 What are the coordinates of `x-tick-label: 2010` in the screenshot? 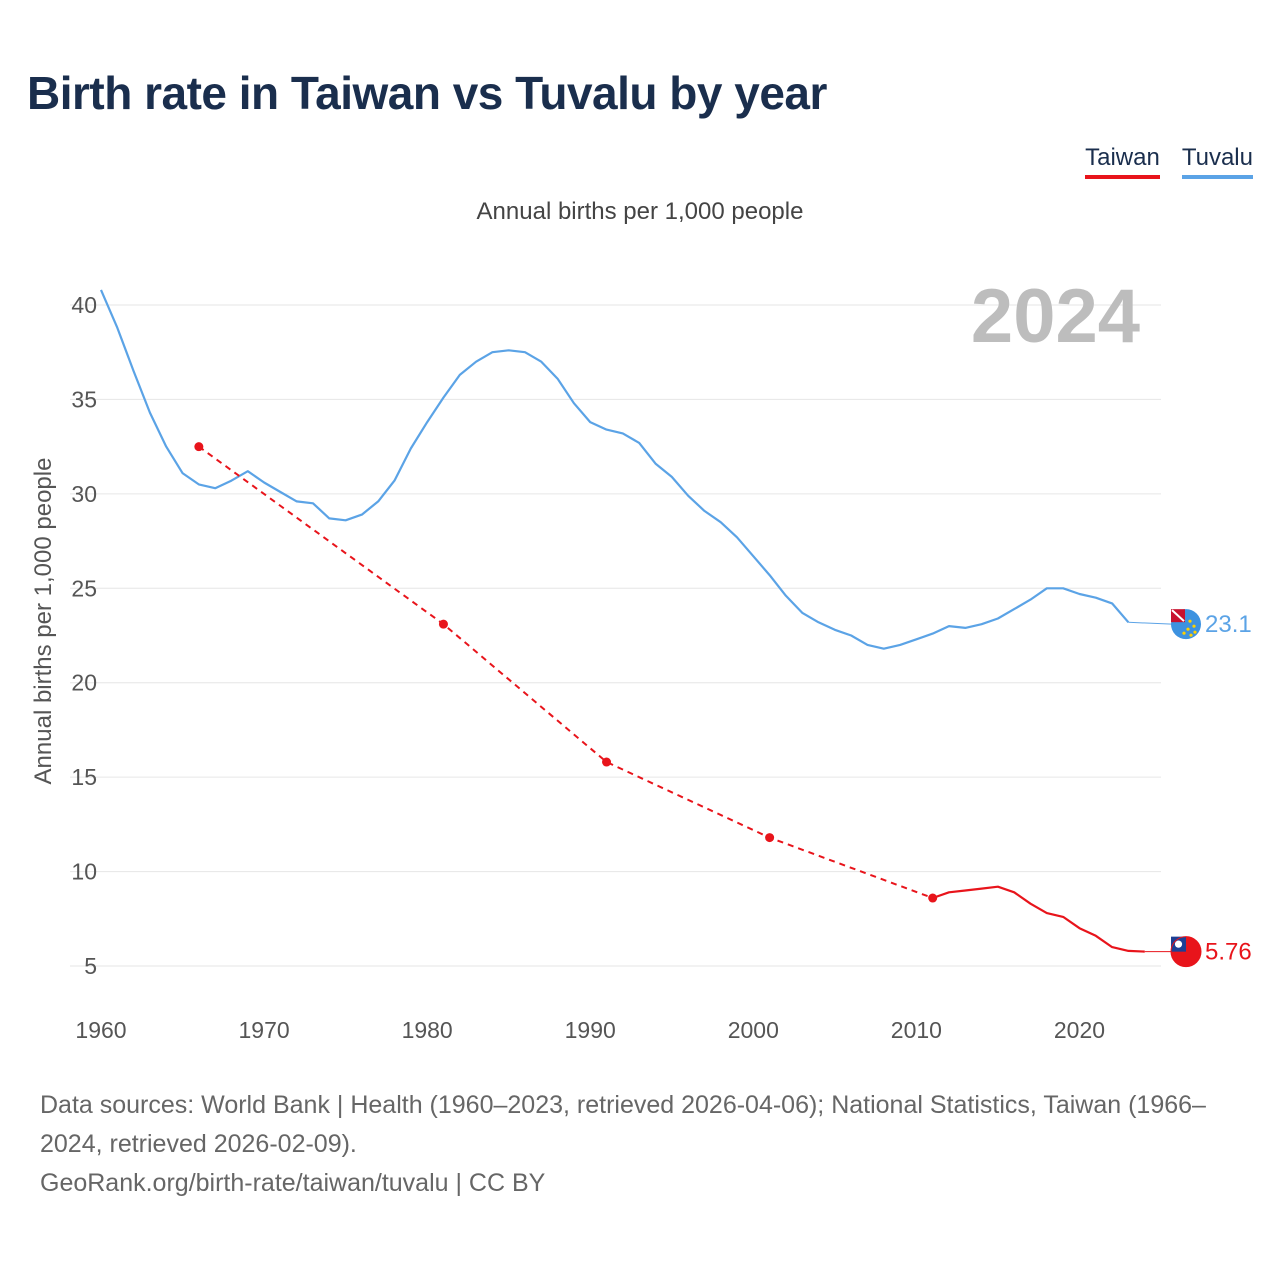 It's located at (916, 1030).